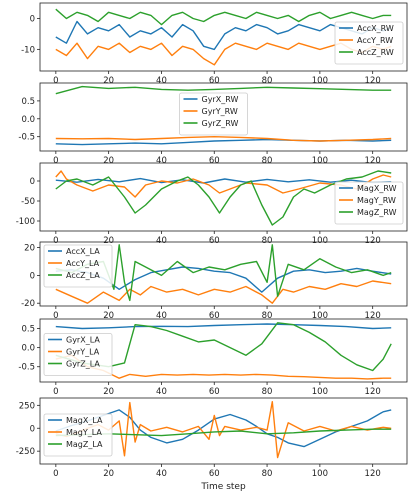  What do you see at coordinates (223, 347) in the screenshot?
I see `series-line-GyrZ_LA` at bounding box center [223, 347].